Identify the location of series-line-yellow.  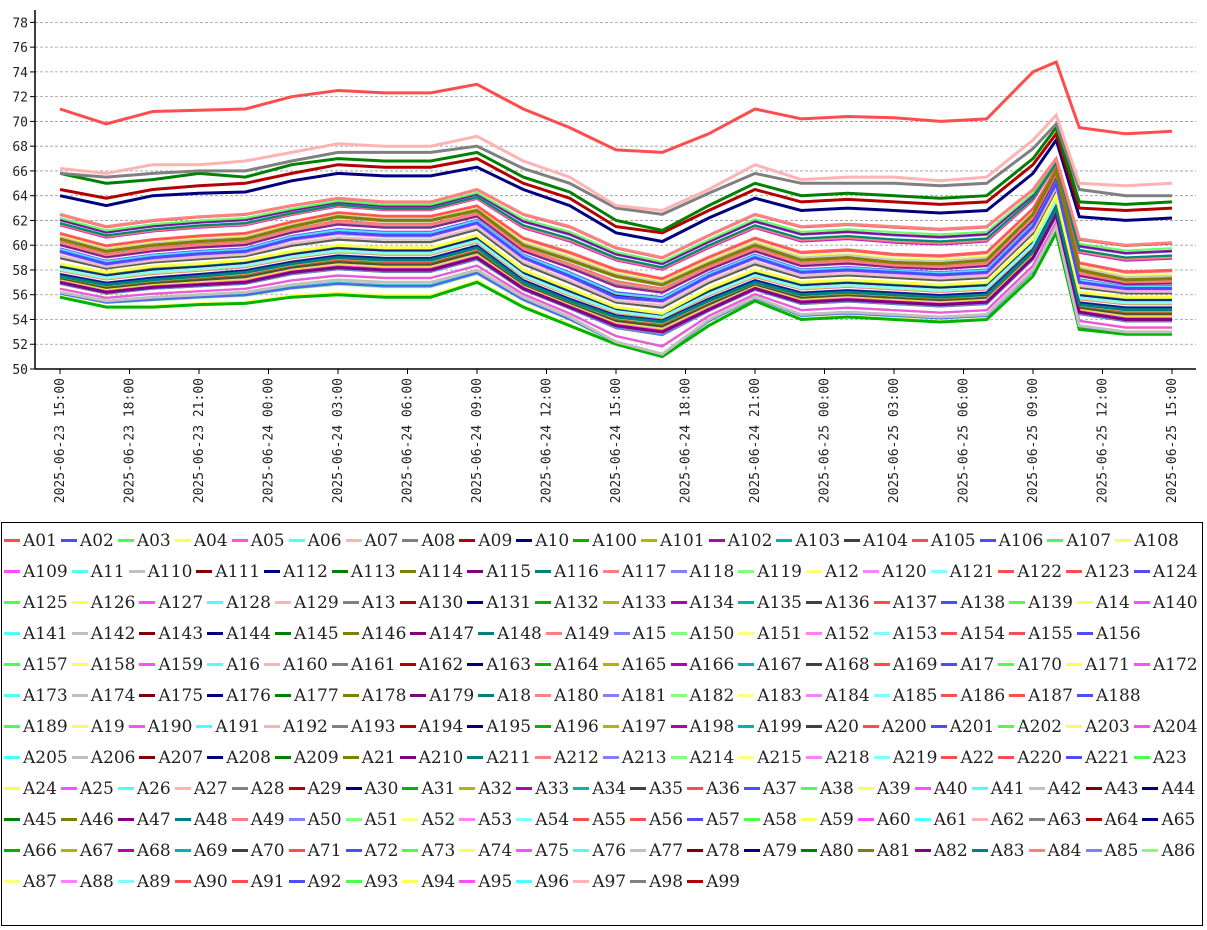
(615, 253).